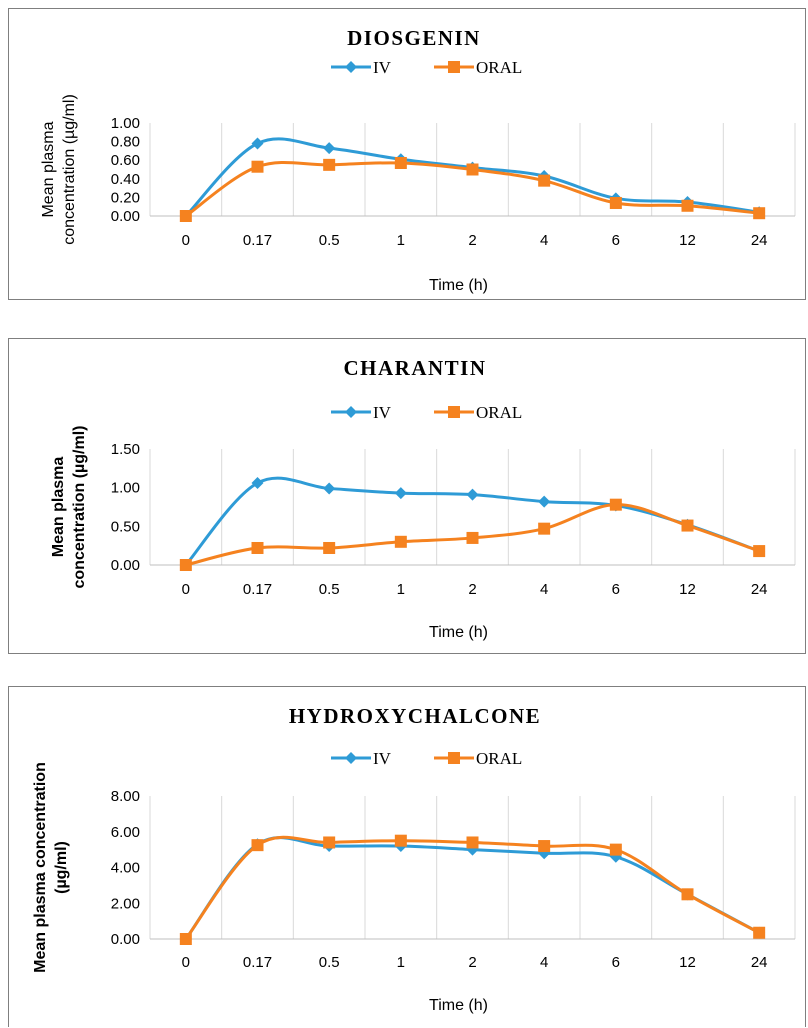 Image resolution: width=808 pixels, height=1028 pixels. Describe the element at coordinates (40, 867) in the screenshot. I see `y-axis-label-line: Mean plasma concentration` at that location.